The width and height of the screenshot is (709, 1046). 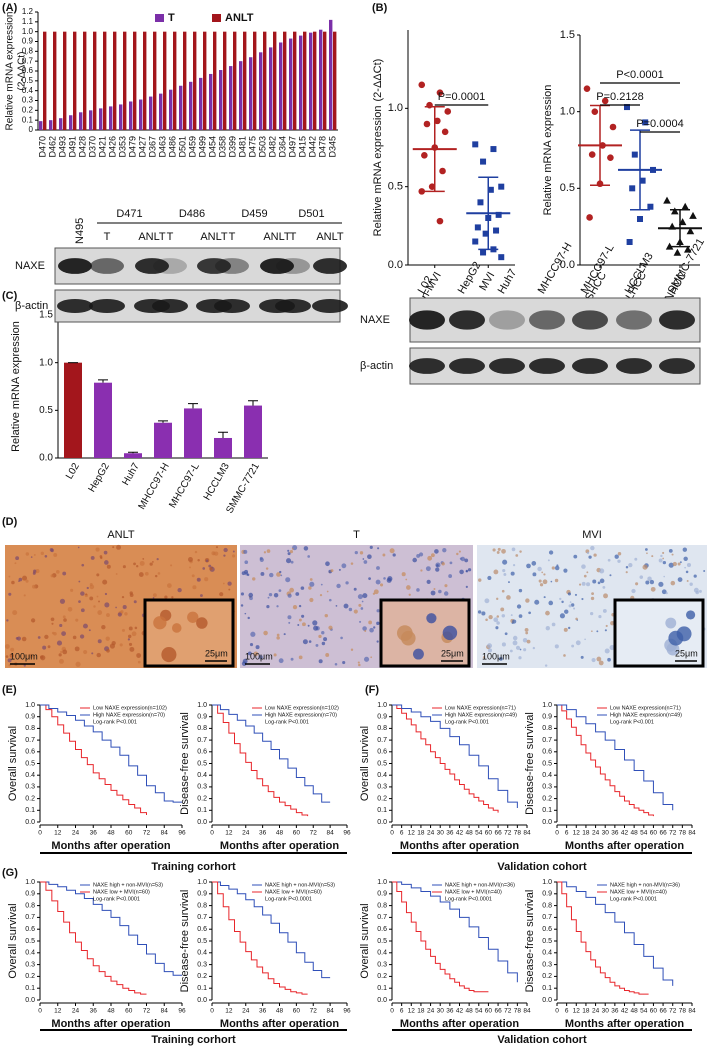 What do you see at coordinates (122, 147) in the screenshot?
I see `x-tick-label: D353` at bounding box center [122, 147].